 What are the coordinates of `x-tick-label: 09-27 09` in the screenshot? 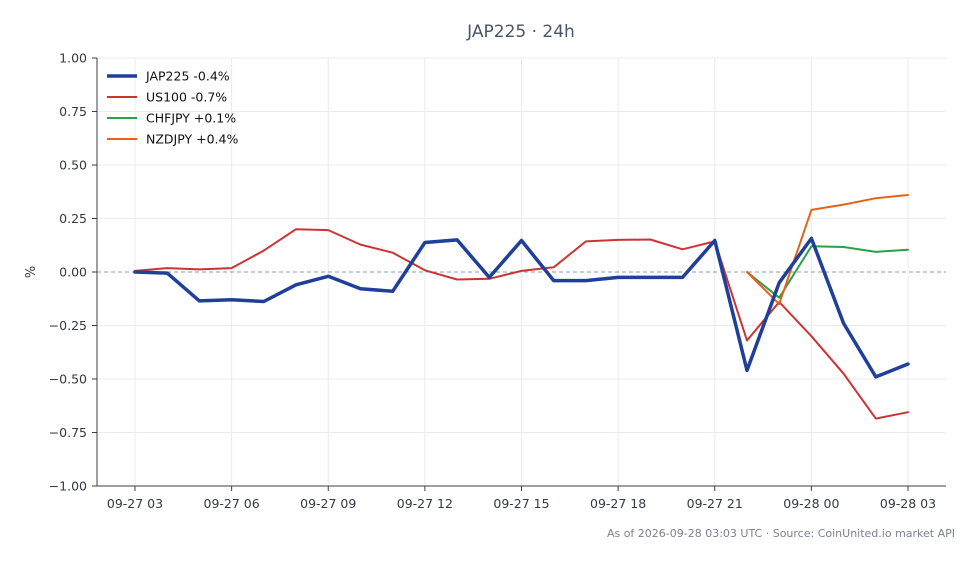 It's located at (328, 503).